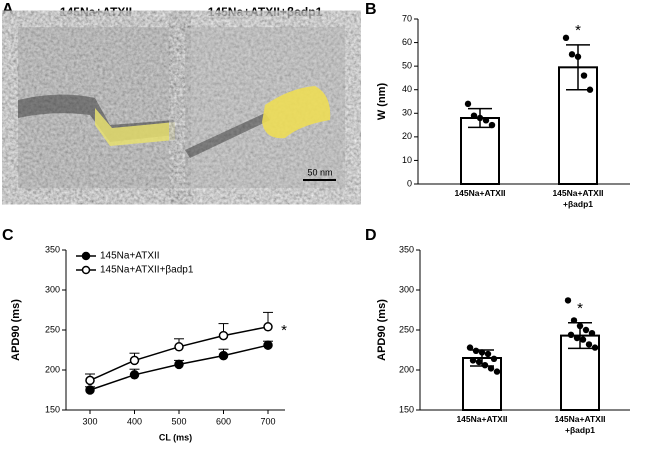  What do you see at coordinates (178, 421) in the screenshot?
I see `x-tick-label: 500` at bounding box center [178, 421].